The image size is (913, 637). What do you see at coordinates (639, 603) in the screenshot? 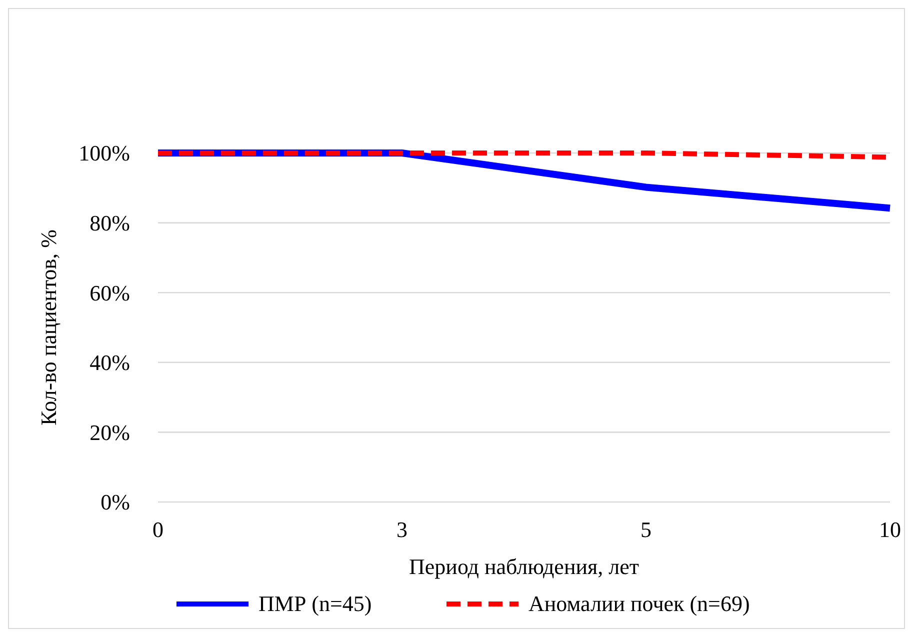
I see `legend-label: Аномалии почек (n=69)` at bounding box center [639, 603].